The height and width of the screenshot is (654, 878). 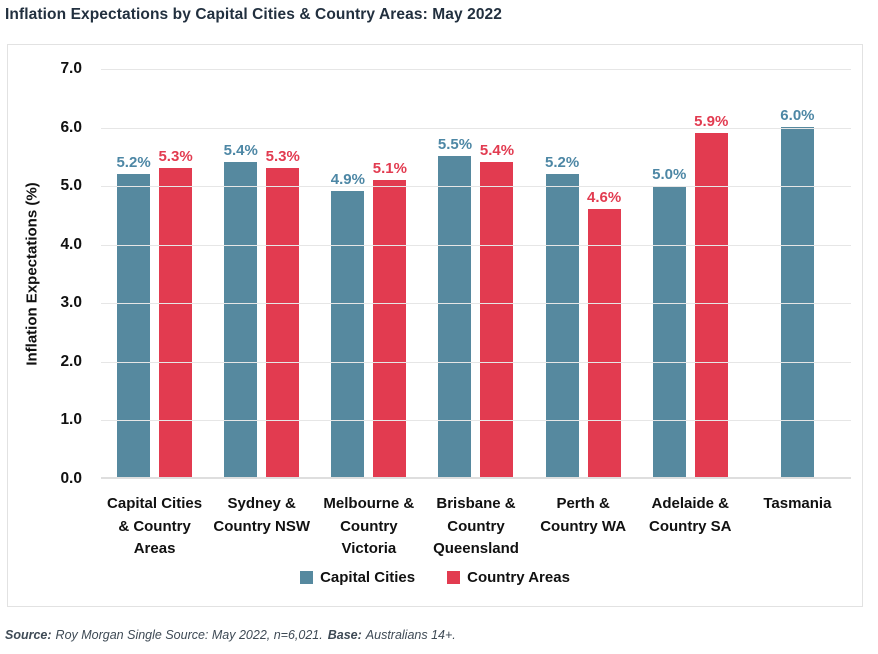 What do you see at coordinates (690, 273) in the screenshot?
I see `bar-group: 5.0% 5.9%` at bounding box center [690, 273].